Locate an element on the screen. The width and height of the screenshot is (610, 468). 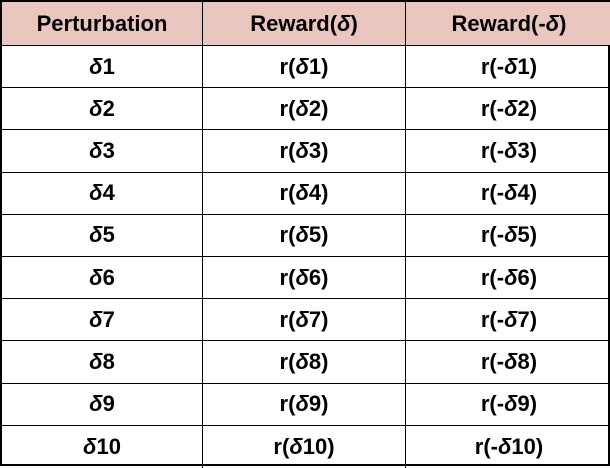
reward-index: 6 is located at coordinates (315, 277).